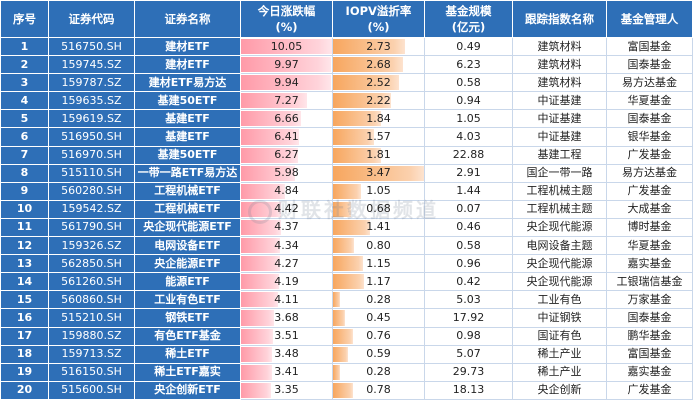 Image resolution: width=693 pixels, height=400 pixels. What do you see at coordinates (649, 246) in the screenshot?
I see `fund-manager: 华夏基金` at bounding box center [649, 246].